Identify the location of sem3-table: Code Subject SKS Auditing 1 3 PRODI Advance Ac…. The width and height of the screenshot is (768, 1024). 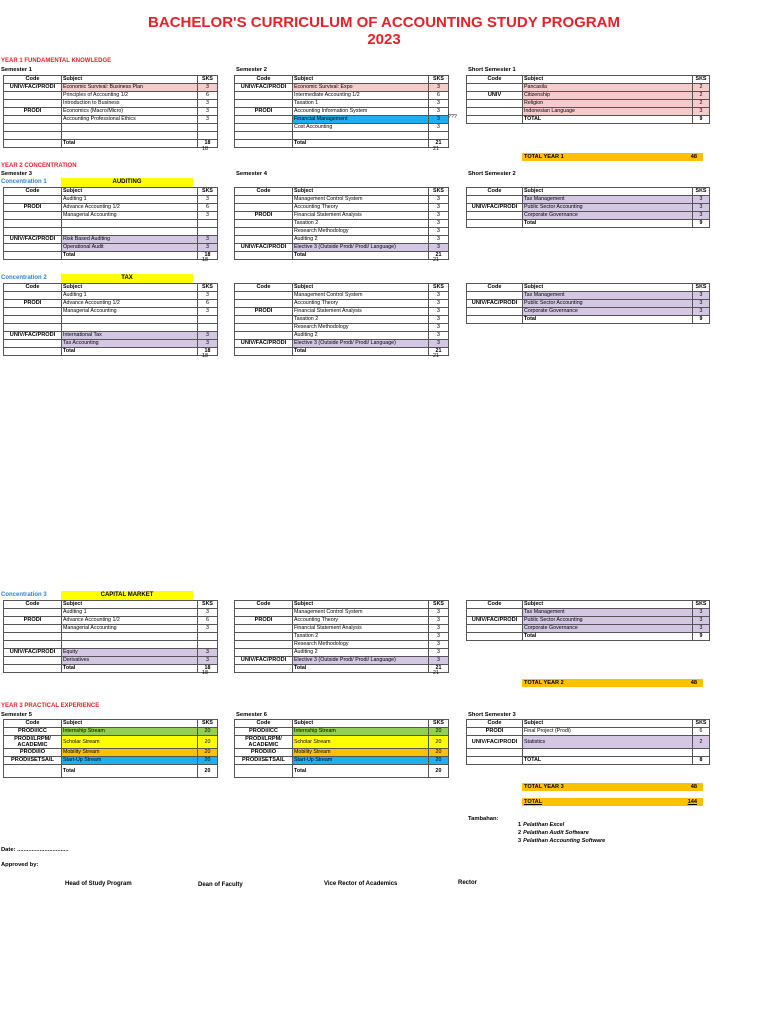
(110, 319).